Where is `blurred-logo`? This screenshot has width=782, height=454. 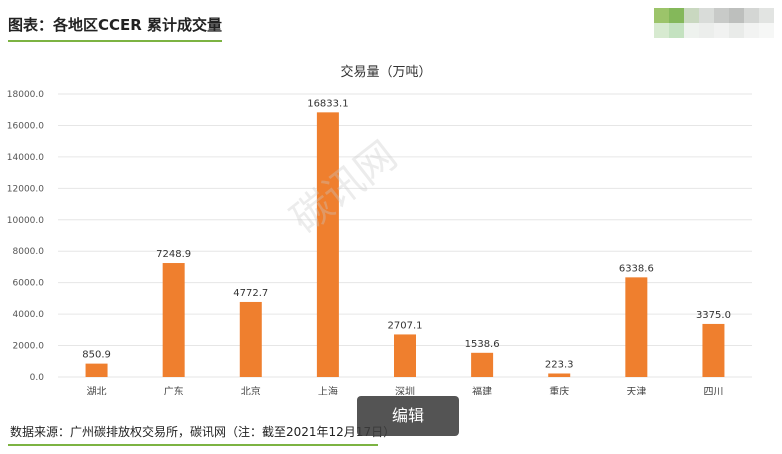 blurred-logo is located at coordinates (714, 27).